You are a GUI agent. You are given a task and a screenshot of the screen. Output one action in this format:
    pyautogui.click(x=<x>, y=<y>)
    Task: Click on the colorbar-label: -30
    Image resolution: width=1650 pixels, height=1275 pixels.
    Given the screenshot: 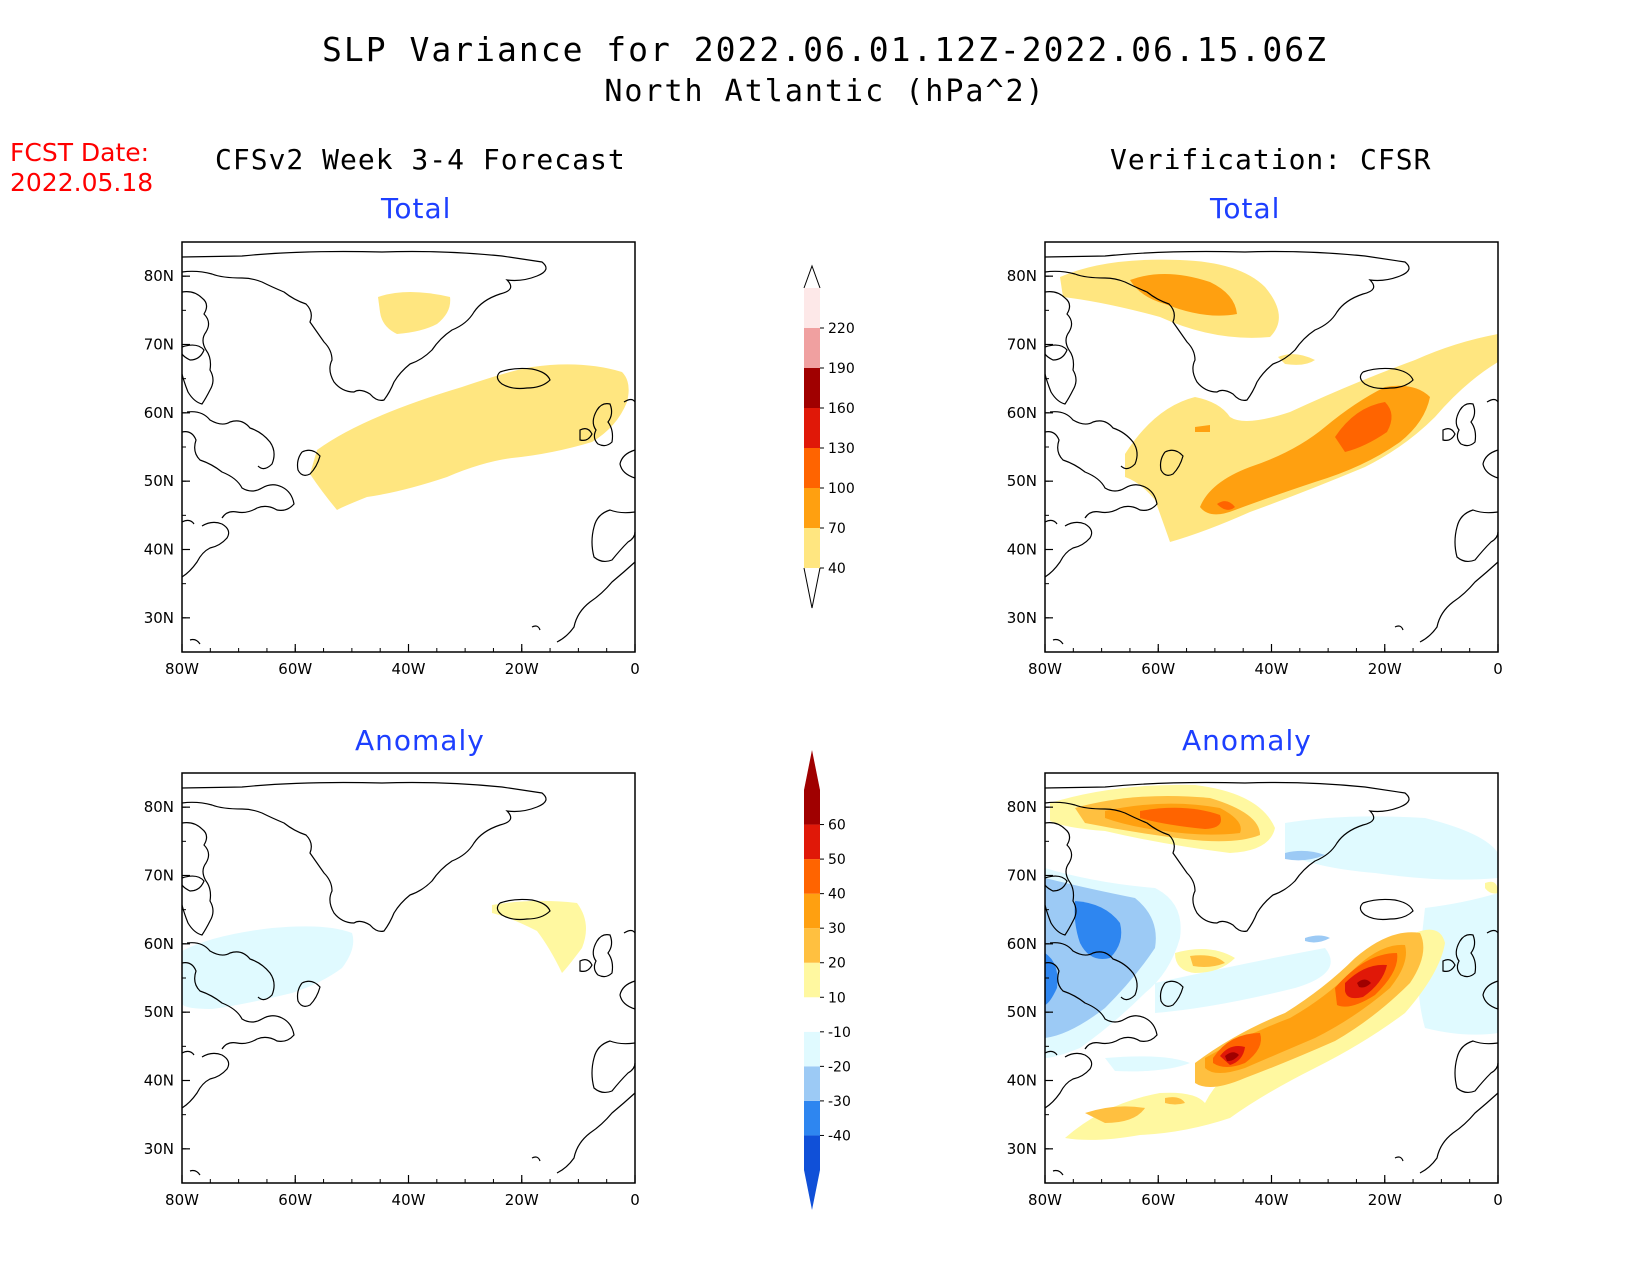 What is the action you would take?
    pyautogui.click(x=839, y=1102)
    